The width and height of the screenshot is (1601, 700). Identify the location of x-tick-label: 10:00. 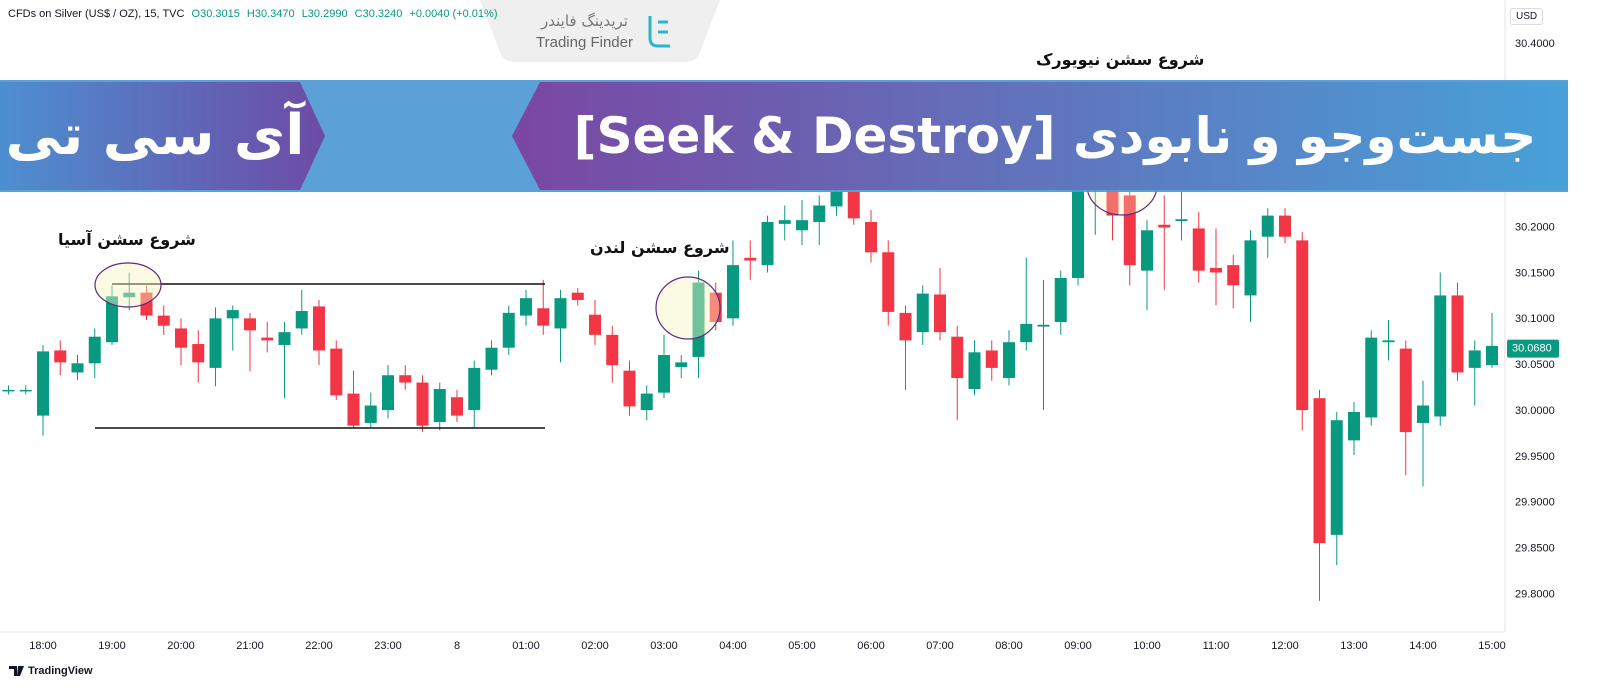
(1147, 646).